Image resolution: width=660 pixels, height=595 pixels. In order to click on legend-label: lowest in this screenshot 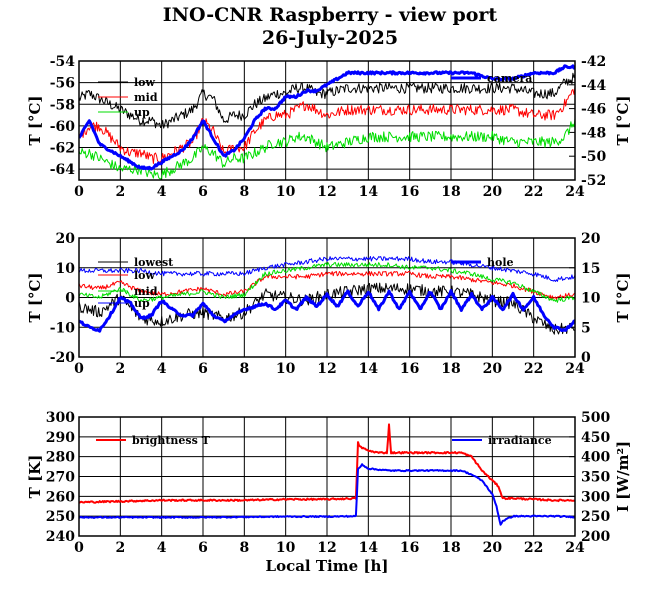, I will do `click(154, 262)`.